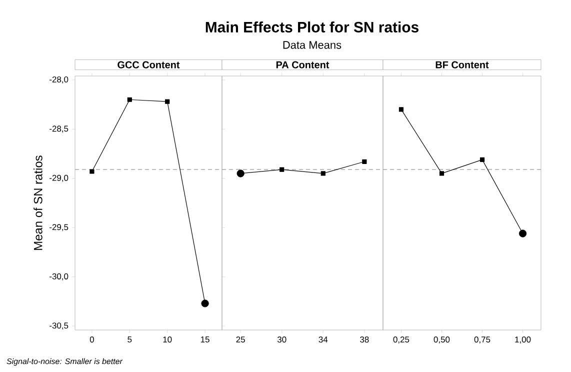 Image resolution: width=571 pixels, height=372 pixels. I want to click on text: Main Effects Plot for SN ratios, so click(312, 27).